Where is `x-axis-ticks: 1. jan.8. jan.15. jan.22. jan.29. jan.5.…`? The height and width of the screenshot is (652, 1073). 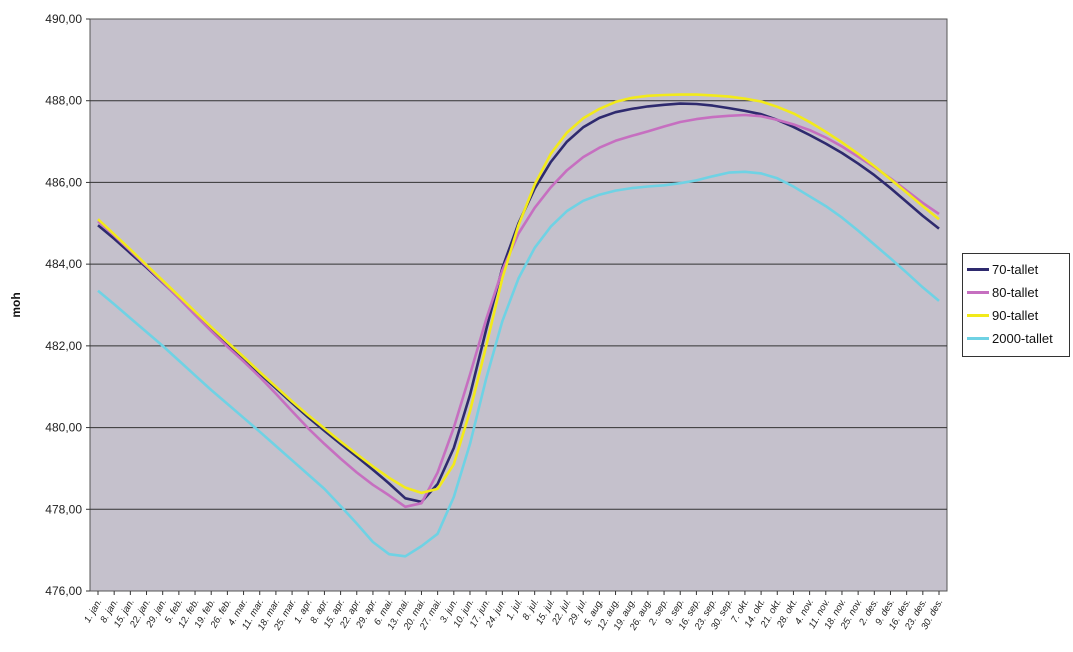 x-axis-ticks: 1. jan.8. jan.15. jan.22. jan.29. jan.5.… is located at coordinates (514, 612).